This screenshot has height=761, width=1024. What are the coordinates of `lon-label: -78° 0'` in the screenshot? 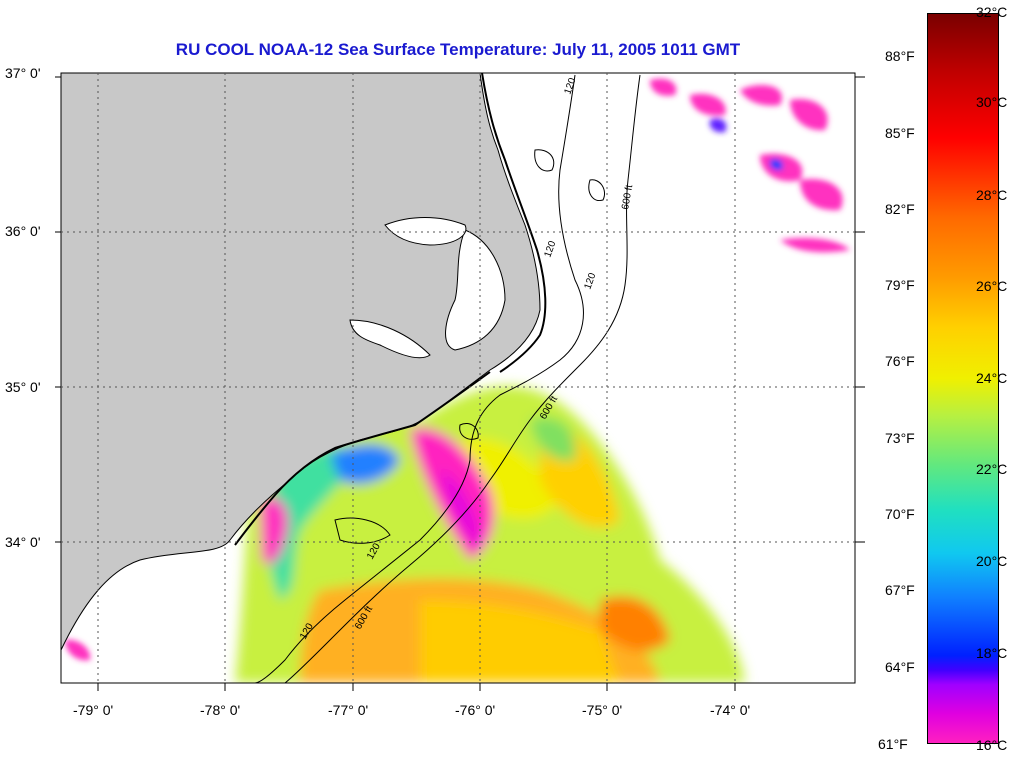 It's located at (220, 710).